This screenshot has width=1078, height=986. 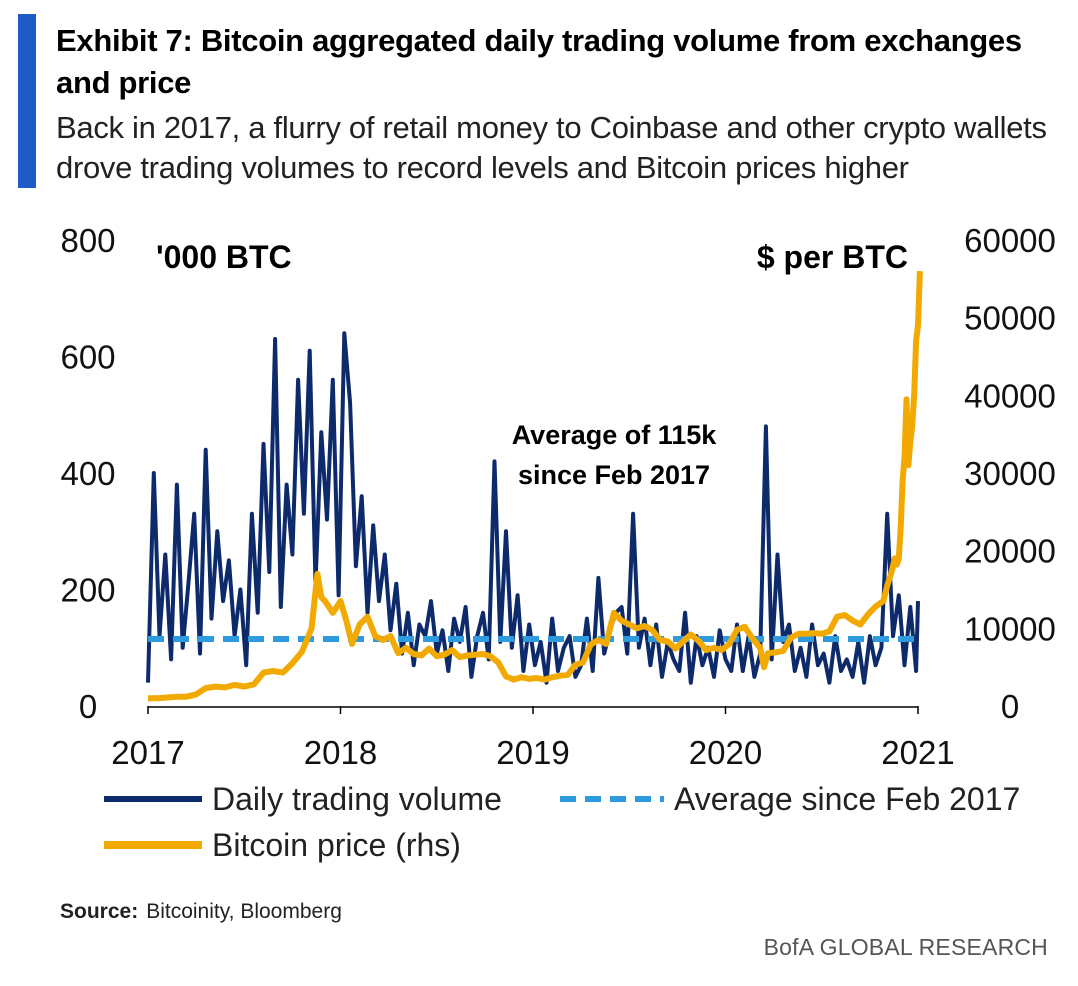 What do you see at coordinates (224, 257) in the screenshot?
I see `left-axis-label: '000 BTC` at bounding box center [224, 257].